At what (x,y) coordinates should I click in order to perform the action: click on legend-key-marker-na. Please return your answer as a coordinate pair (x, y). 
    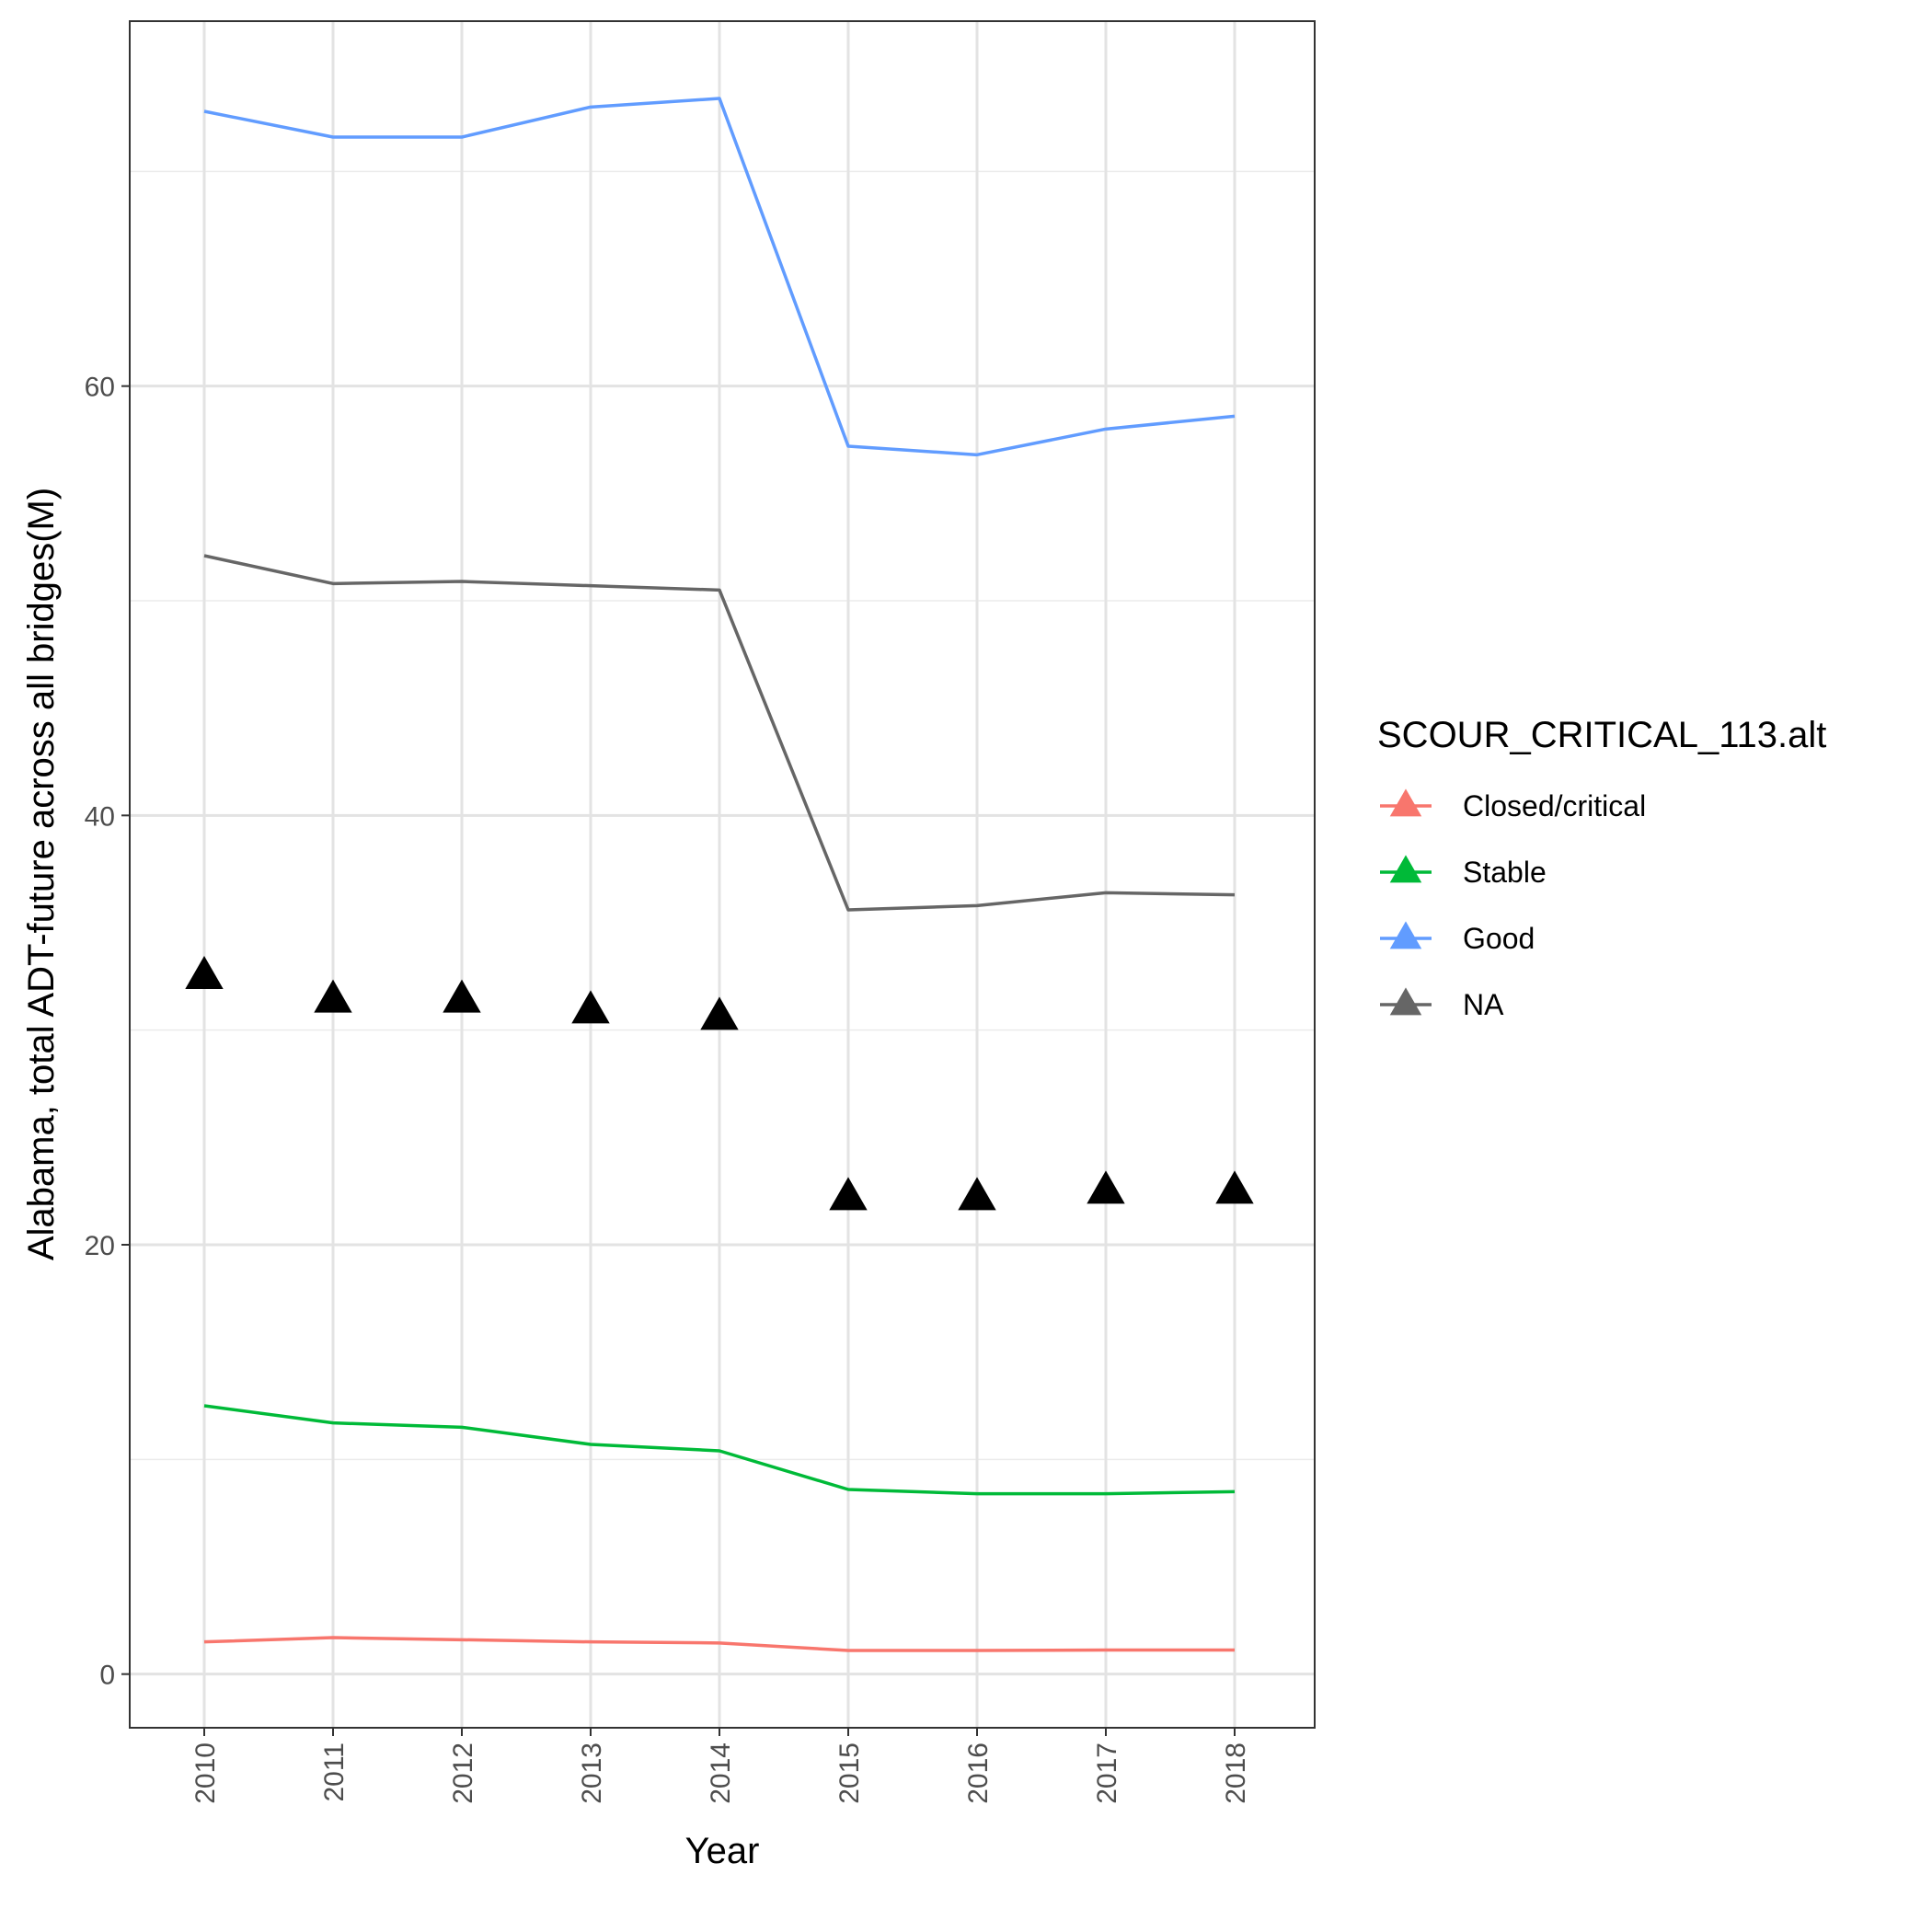
    Looking at the image, I should click on (1405, 1001).